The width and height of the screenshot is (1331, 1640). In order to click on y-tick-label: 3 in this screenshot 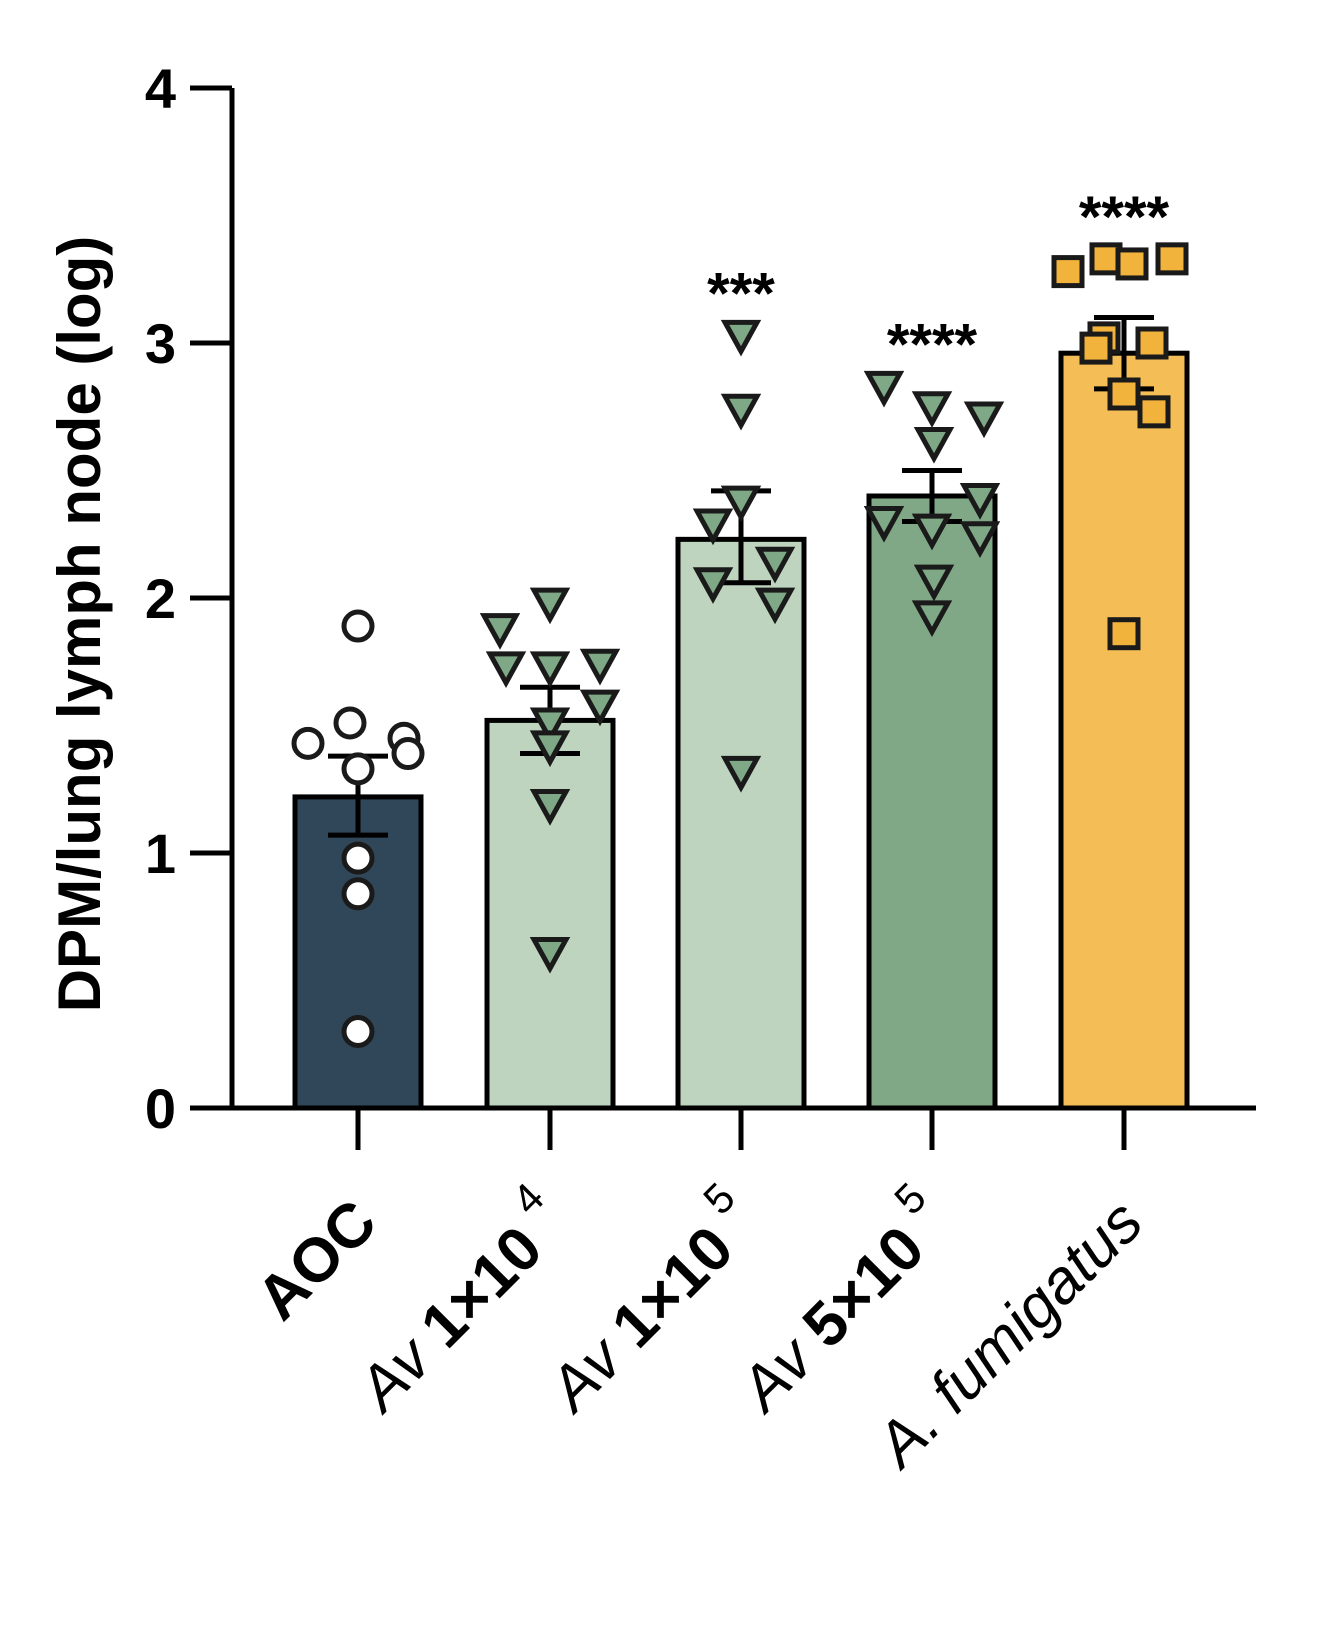, I will do `click(160, 343)`.